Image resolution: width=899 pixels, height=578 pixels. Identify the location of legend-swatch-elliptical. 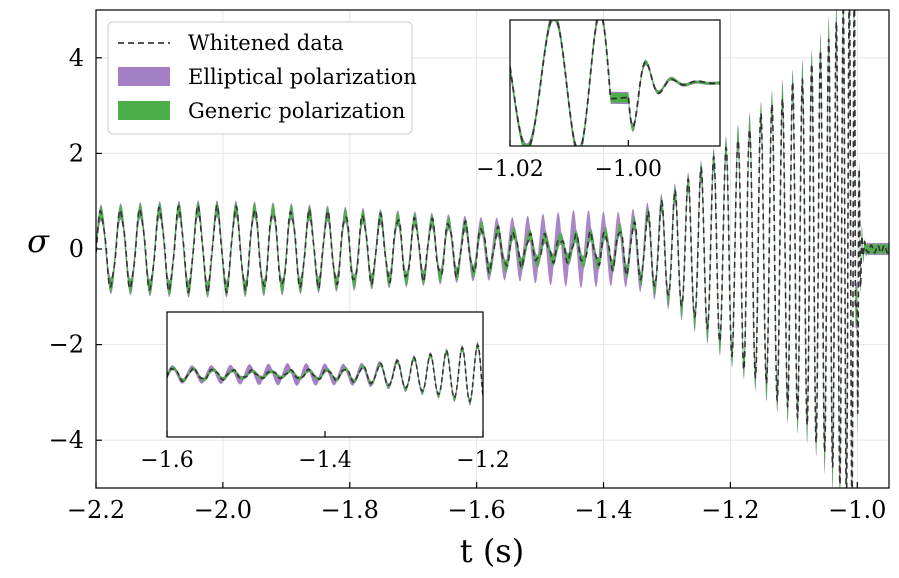
(144, 76).